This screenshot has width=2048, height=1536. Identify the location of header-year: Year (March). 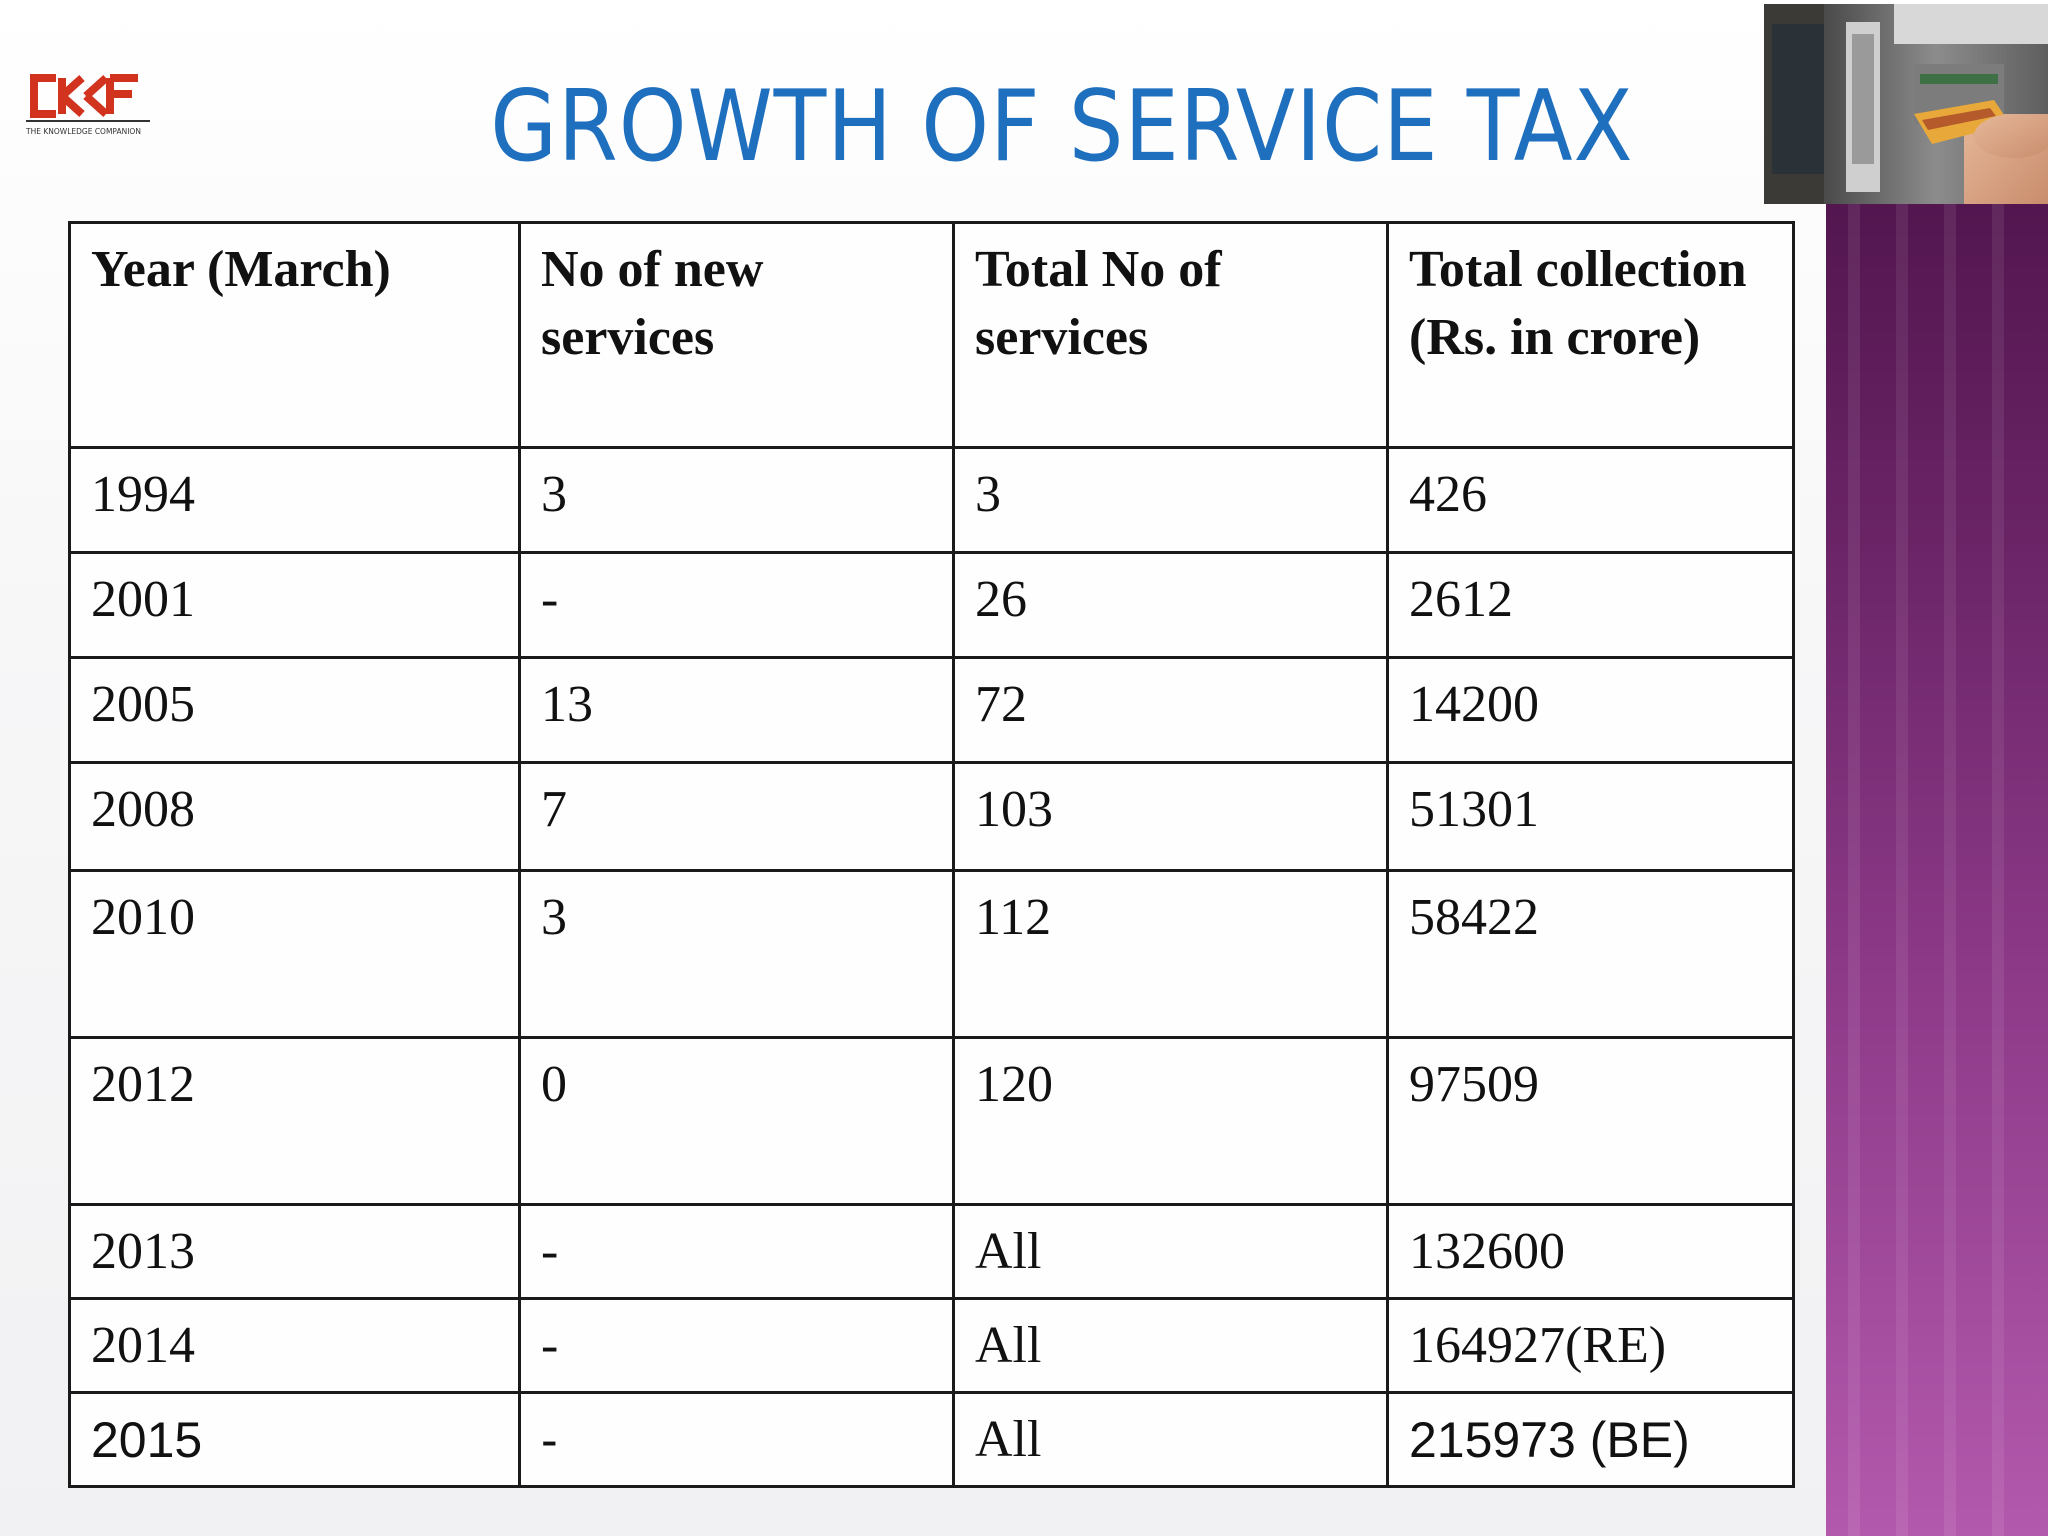
(294, 335).